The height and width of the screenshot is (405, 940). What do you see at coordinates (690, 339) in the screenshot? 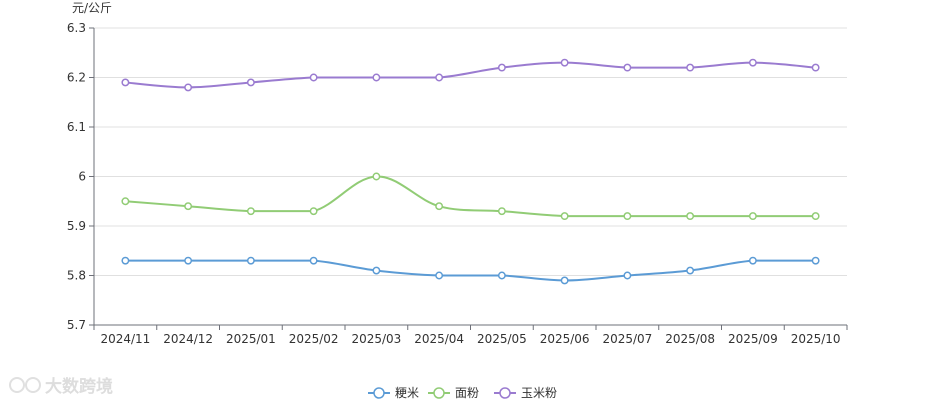
I see `x-tick-label: 2025/08` at bounding box center [690, 339].